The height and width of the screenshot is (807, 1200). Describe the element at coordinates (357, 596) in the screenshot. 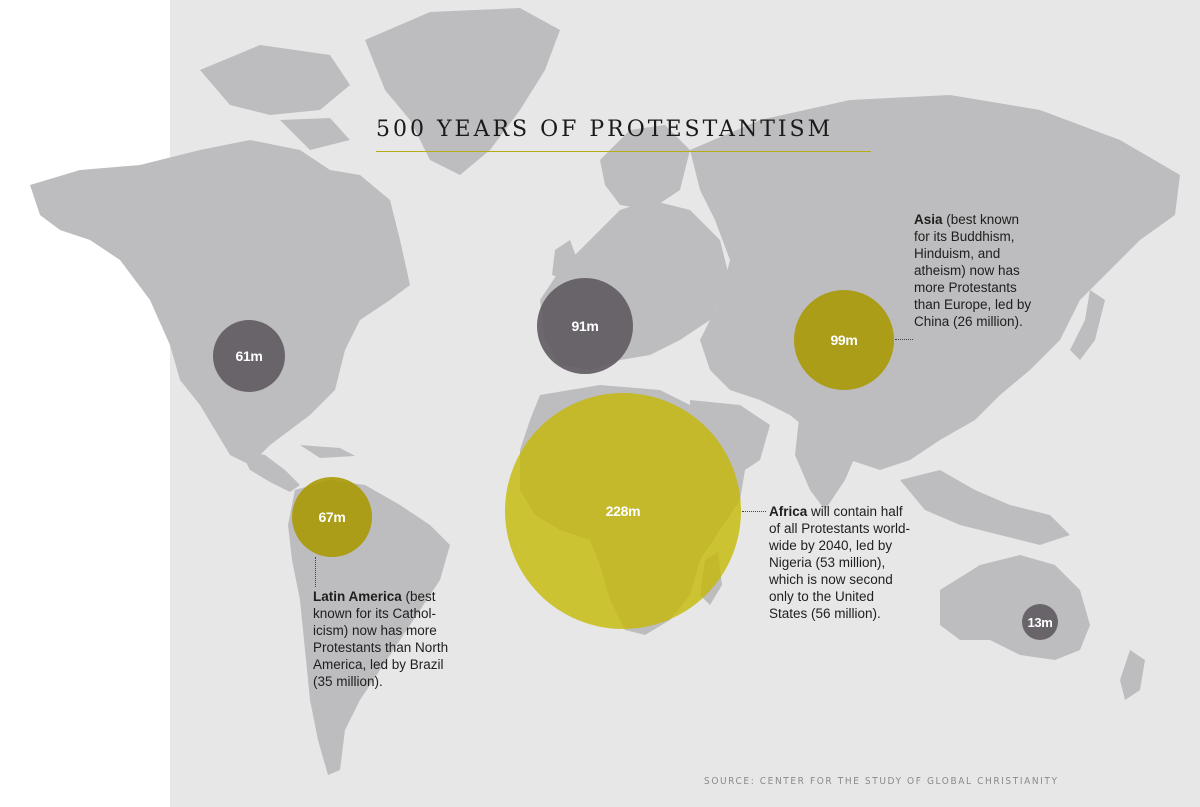

I see `latin-america-annotation-heading: Latin America` at that location.